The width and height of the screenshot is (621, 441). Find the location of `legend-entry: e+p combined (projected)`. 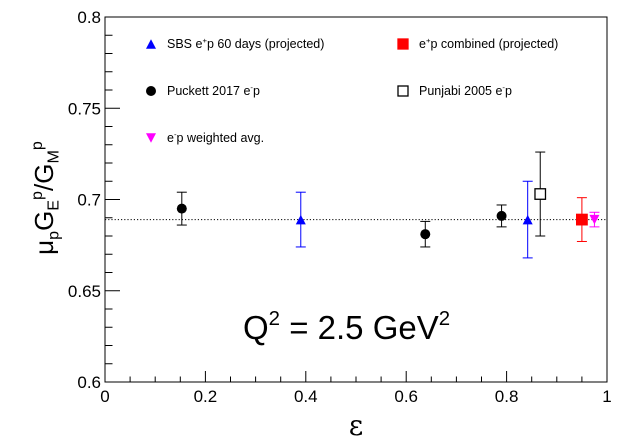

legend-entry: e+p combined (projected) is located at coordinates (477, 43).